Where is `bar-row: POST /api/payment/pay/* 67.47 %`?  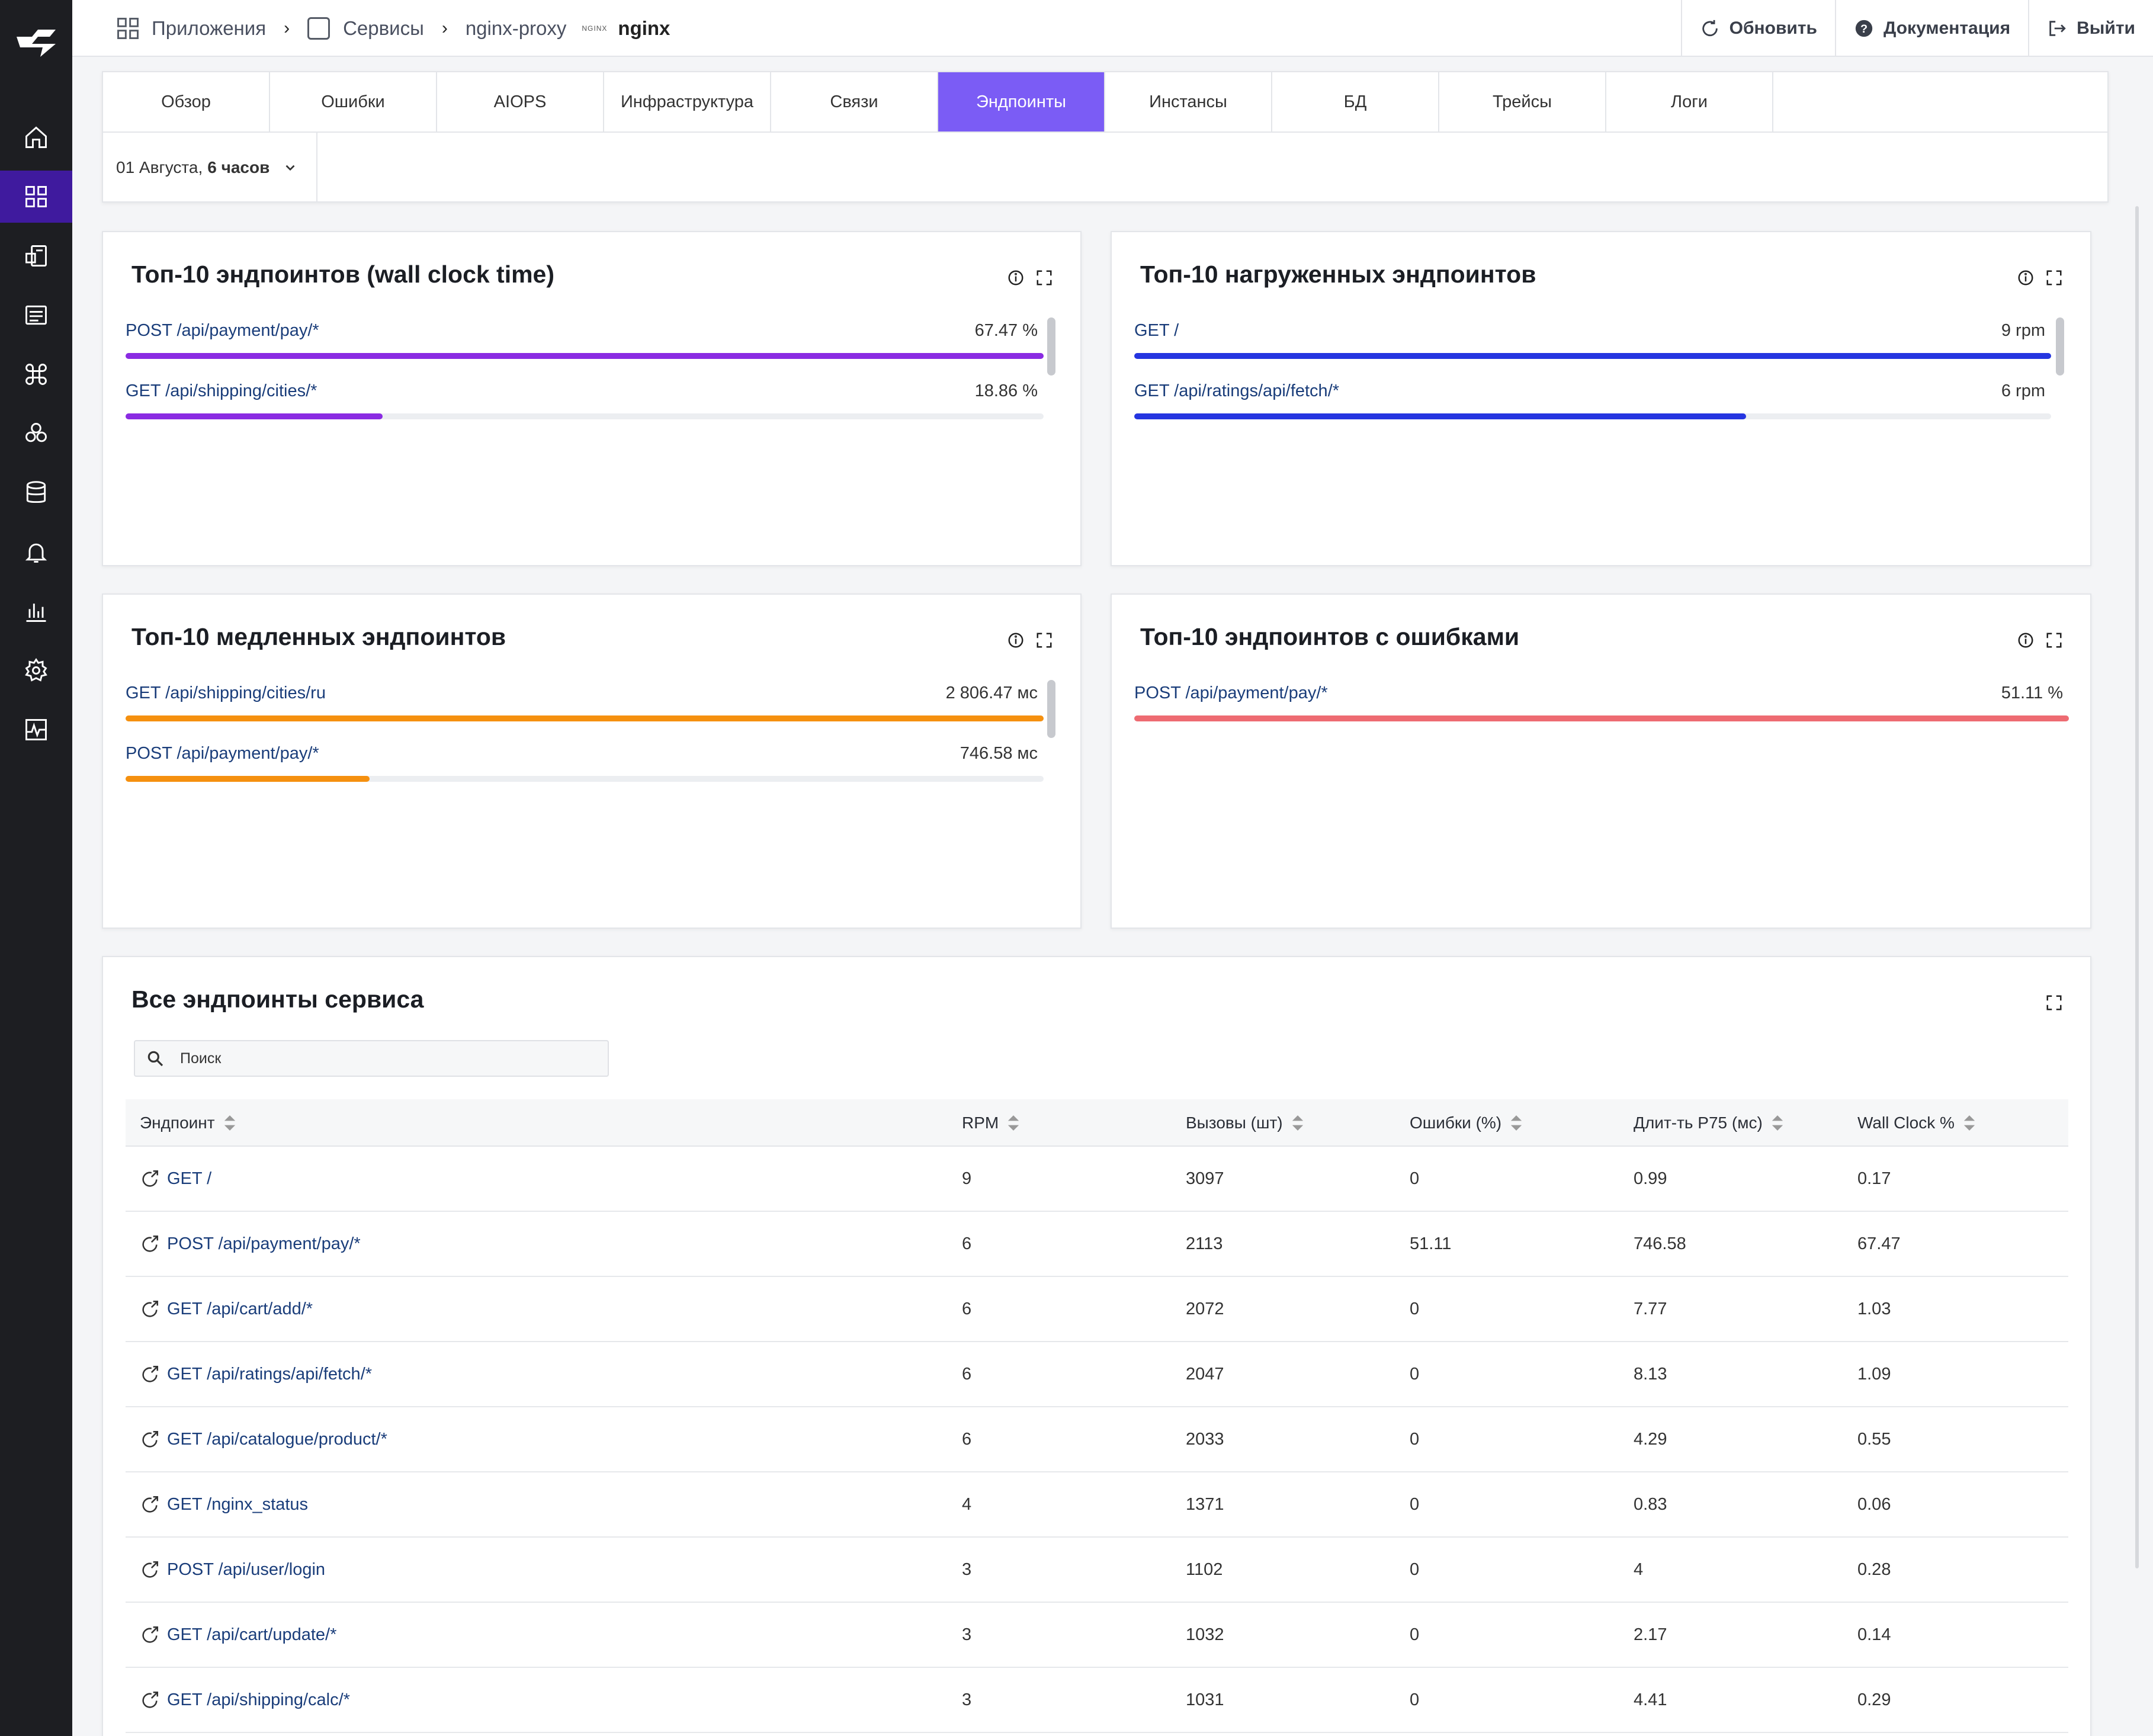
bar-row: POST /api/payment/pay/* 67.47 % is located at coordinates (585, 338).